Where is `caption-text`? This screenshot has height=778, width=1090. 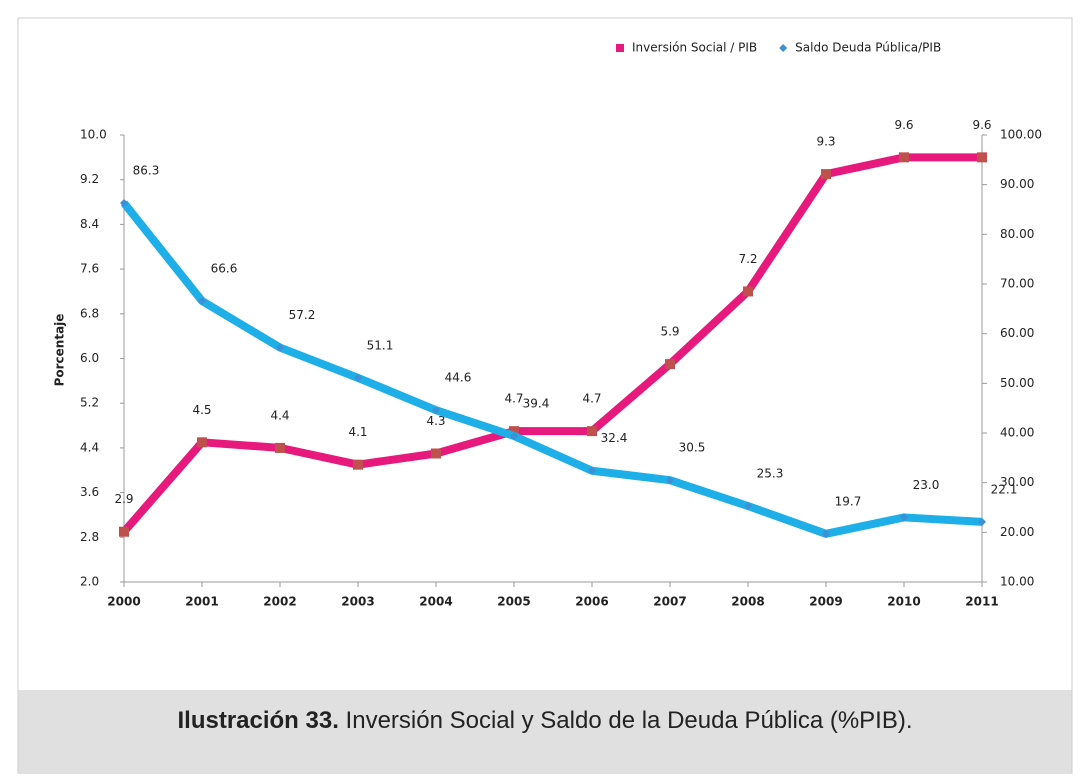 caption-text is located at coordinates (342, 720).